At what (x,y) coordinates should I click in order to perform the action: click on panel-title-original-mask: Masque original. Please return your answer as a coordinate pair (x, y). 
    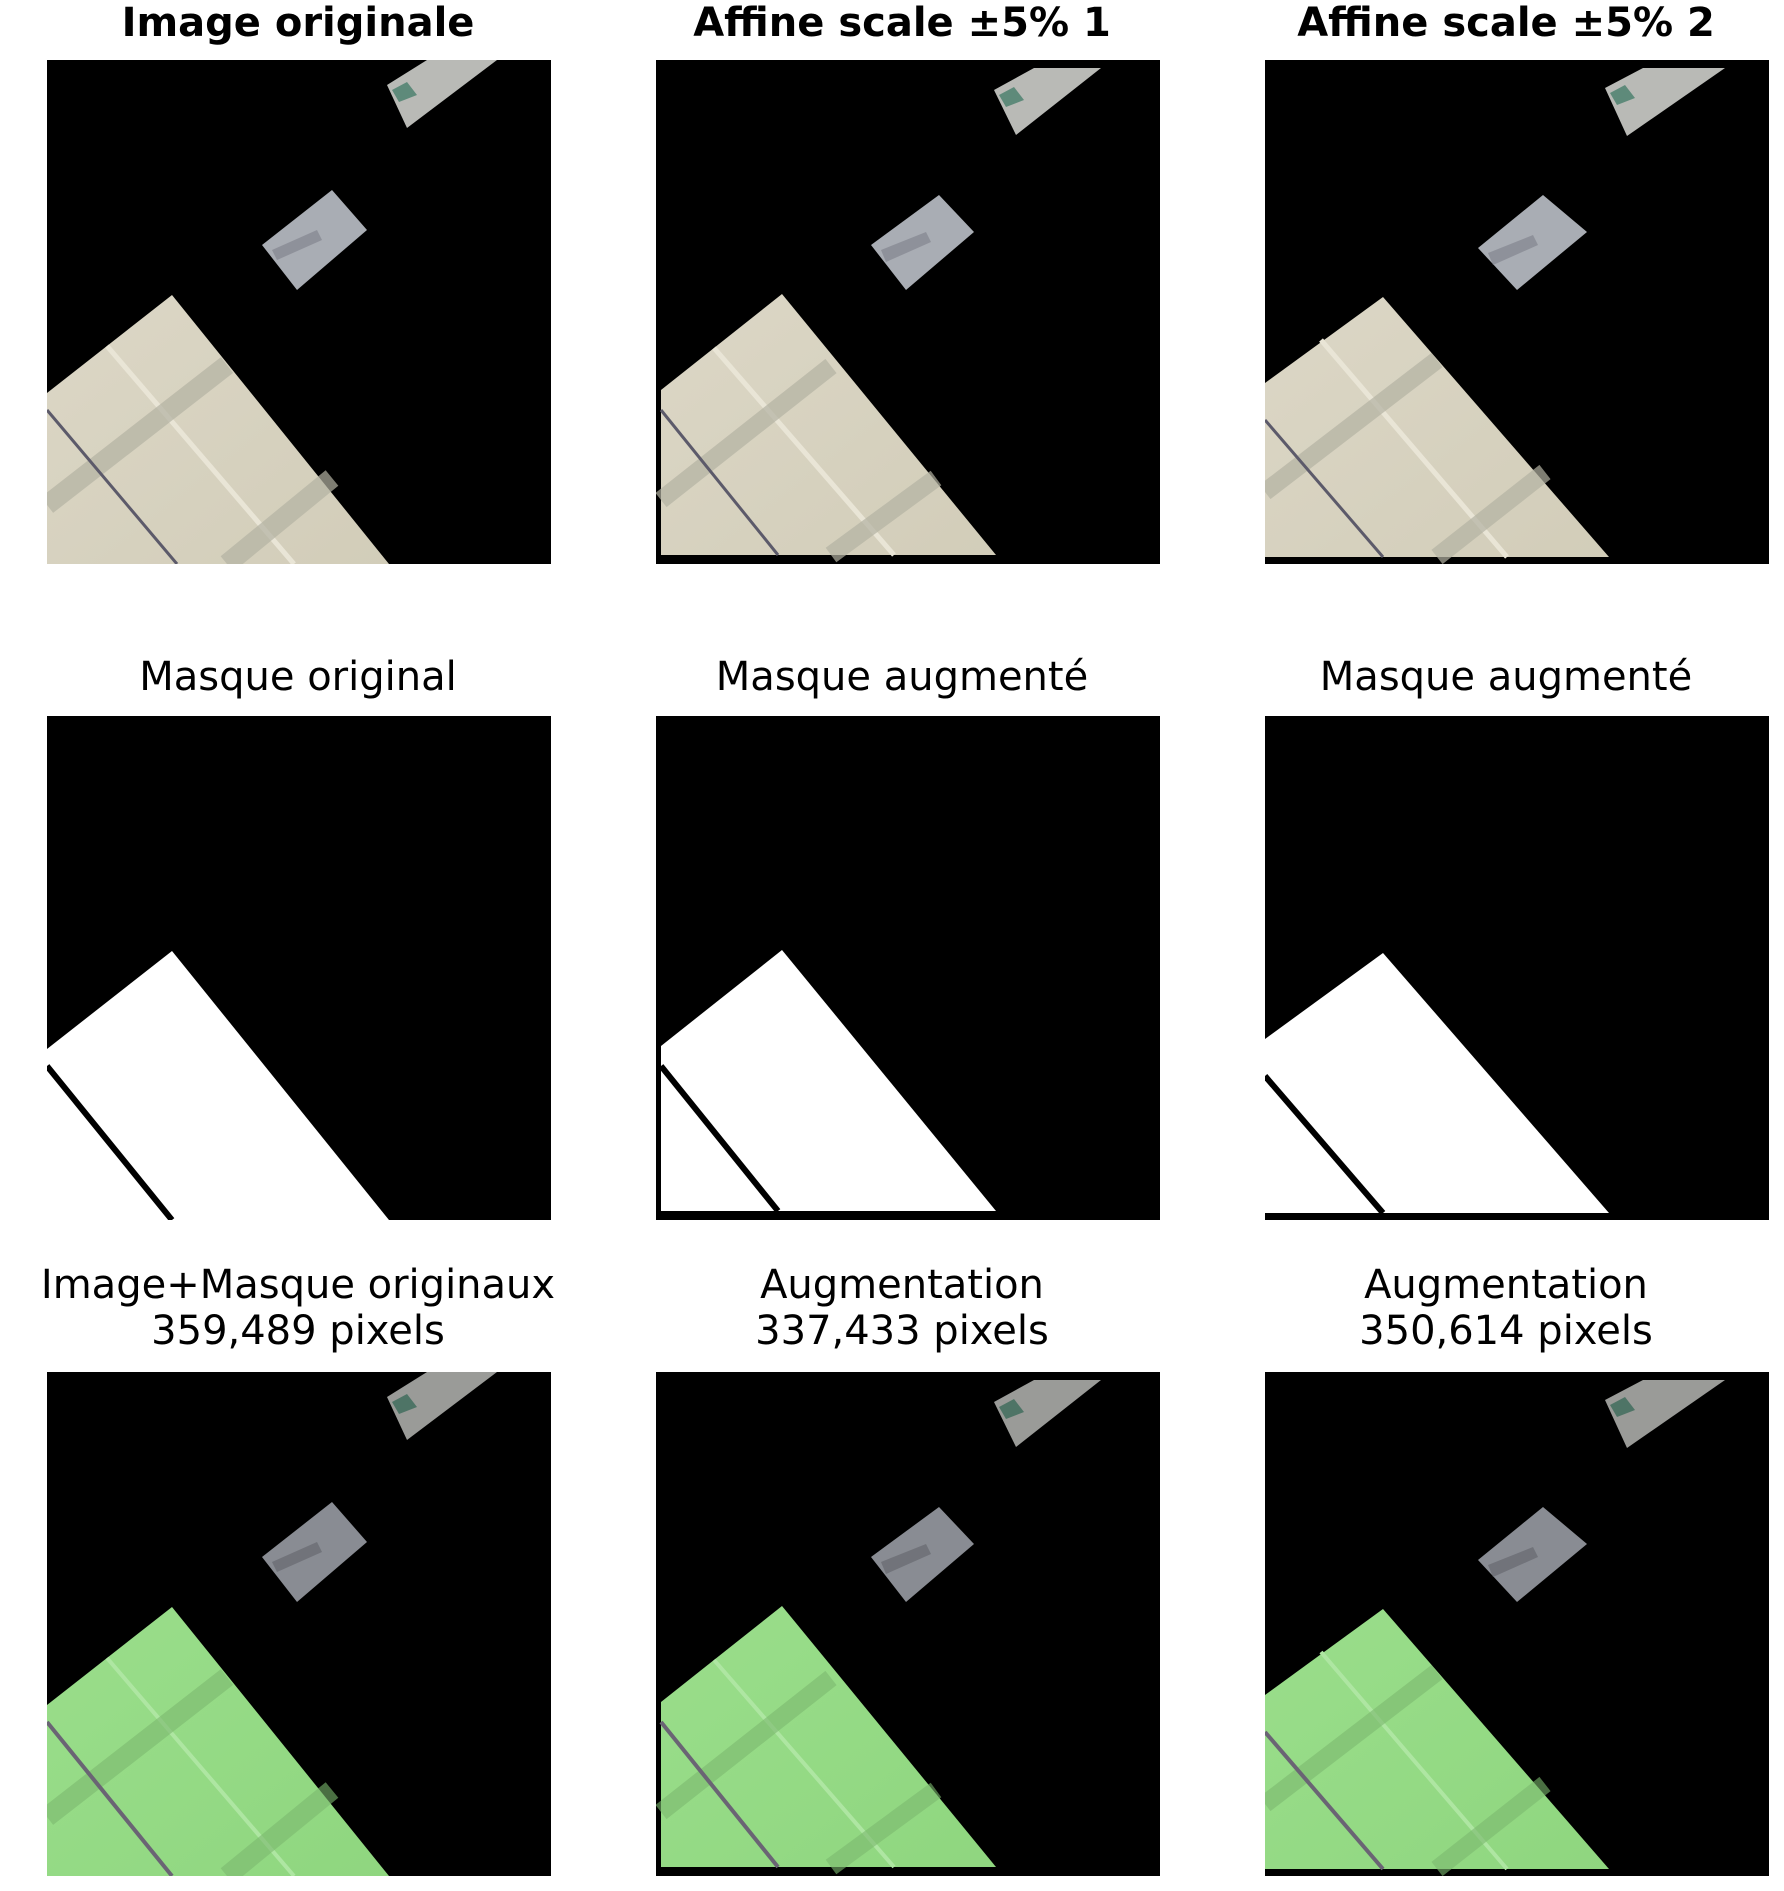
    Looking at the image, I should click on (298, 677).